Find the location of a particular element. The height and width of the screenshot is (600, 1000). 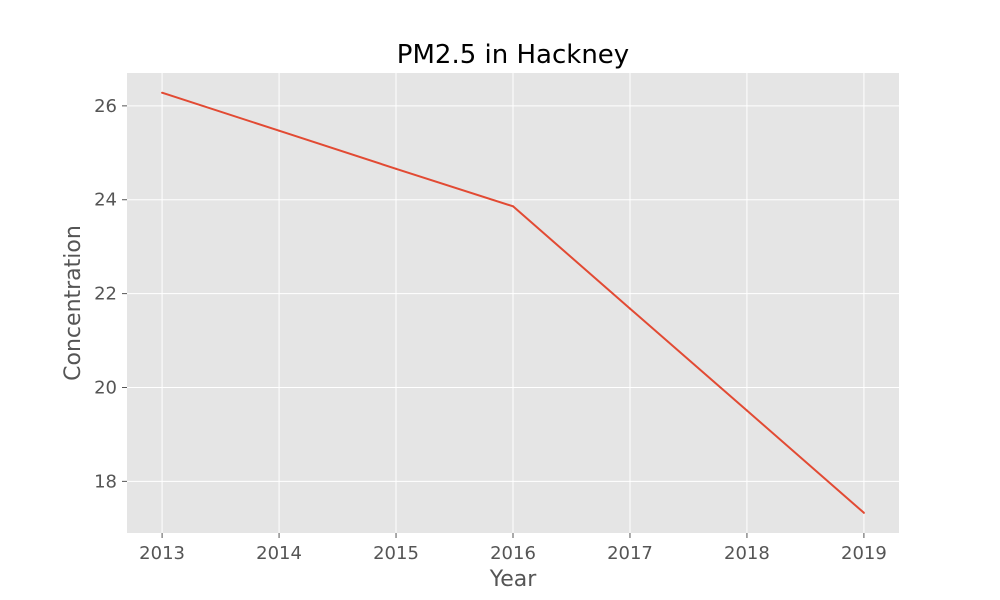

x-axis-label: Year is located at coordinates (513, 579).